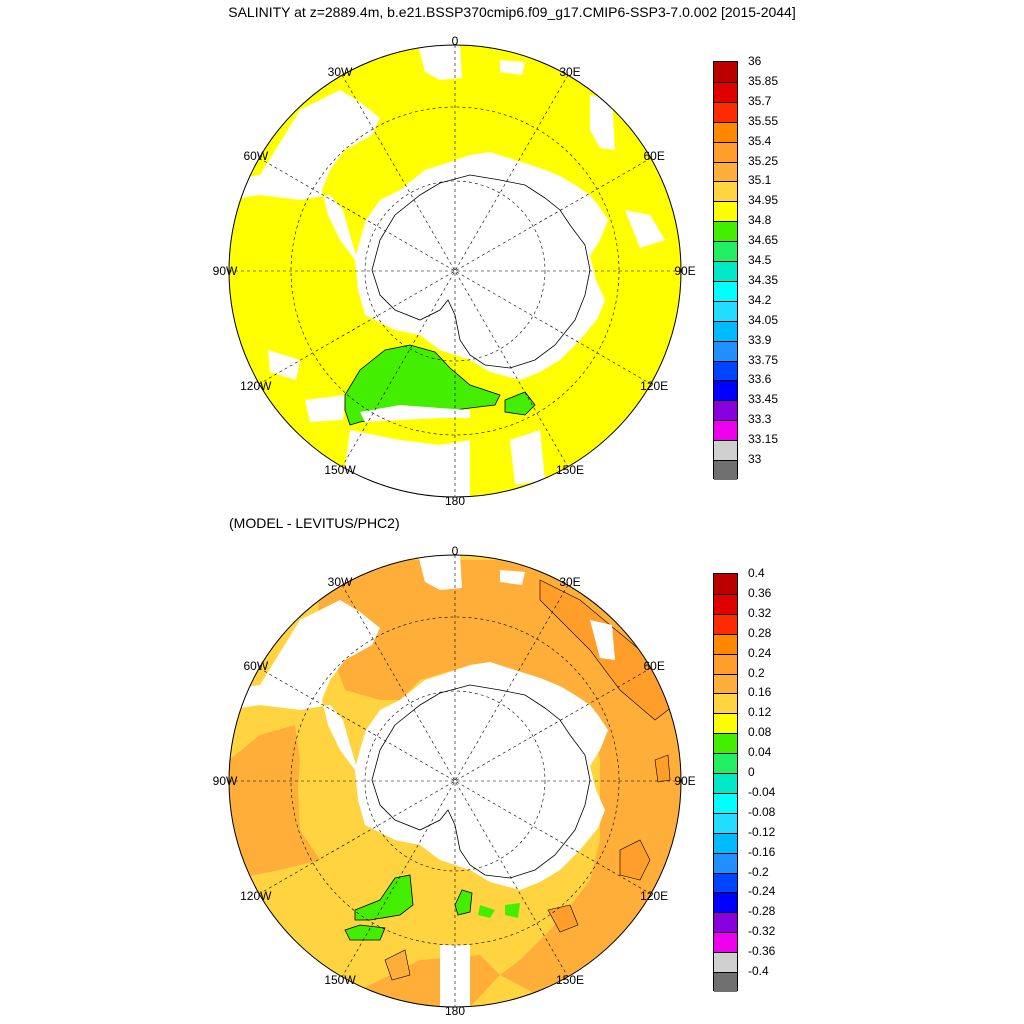 The height and width of the screenshot is (1024, 1024). Describe the element at coordinates (760, 180) in the screenshot. I see `colorbar-tick-label: 35.1` at that location.